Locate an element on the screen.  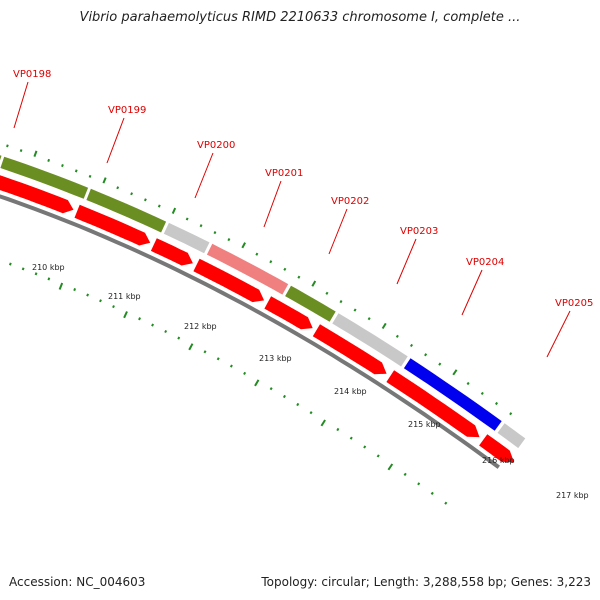
scale-label: 214 kbp is located at coordinates (350, 391).